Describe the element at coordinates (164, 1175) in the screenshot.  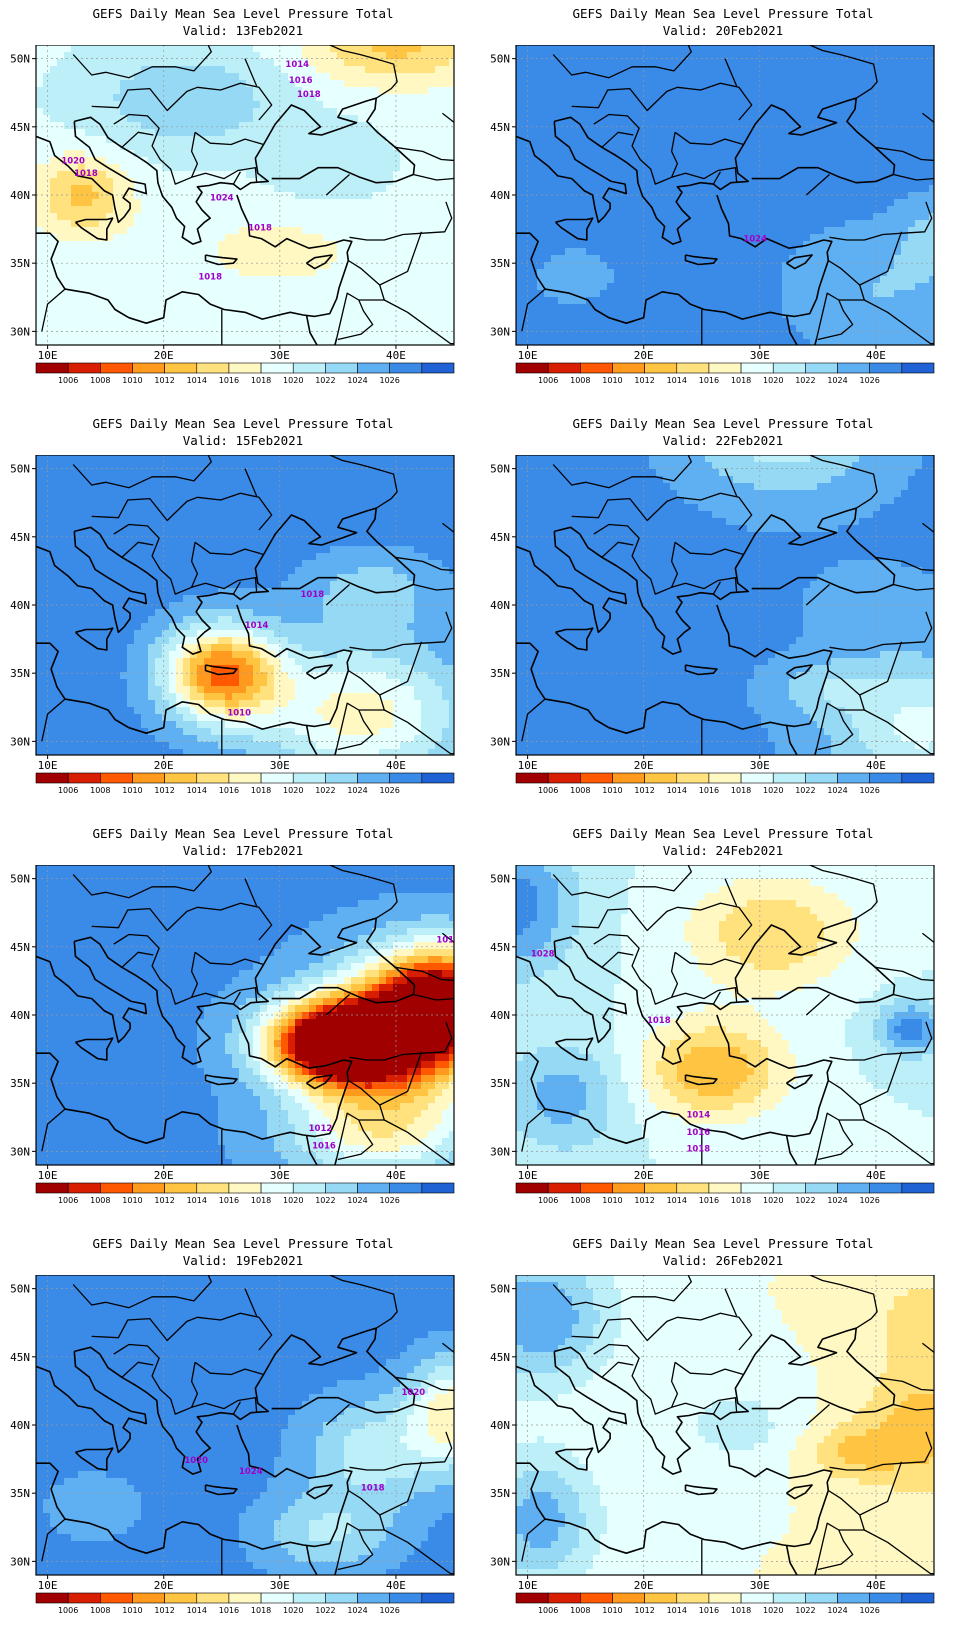
I see `lon-tick-label: 20E` at that location.